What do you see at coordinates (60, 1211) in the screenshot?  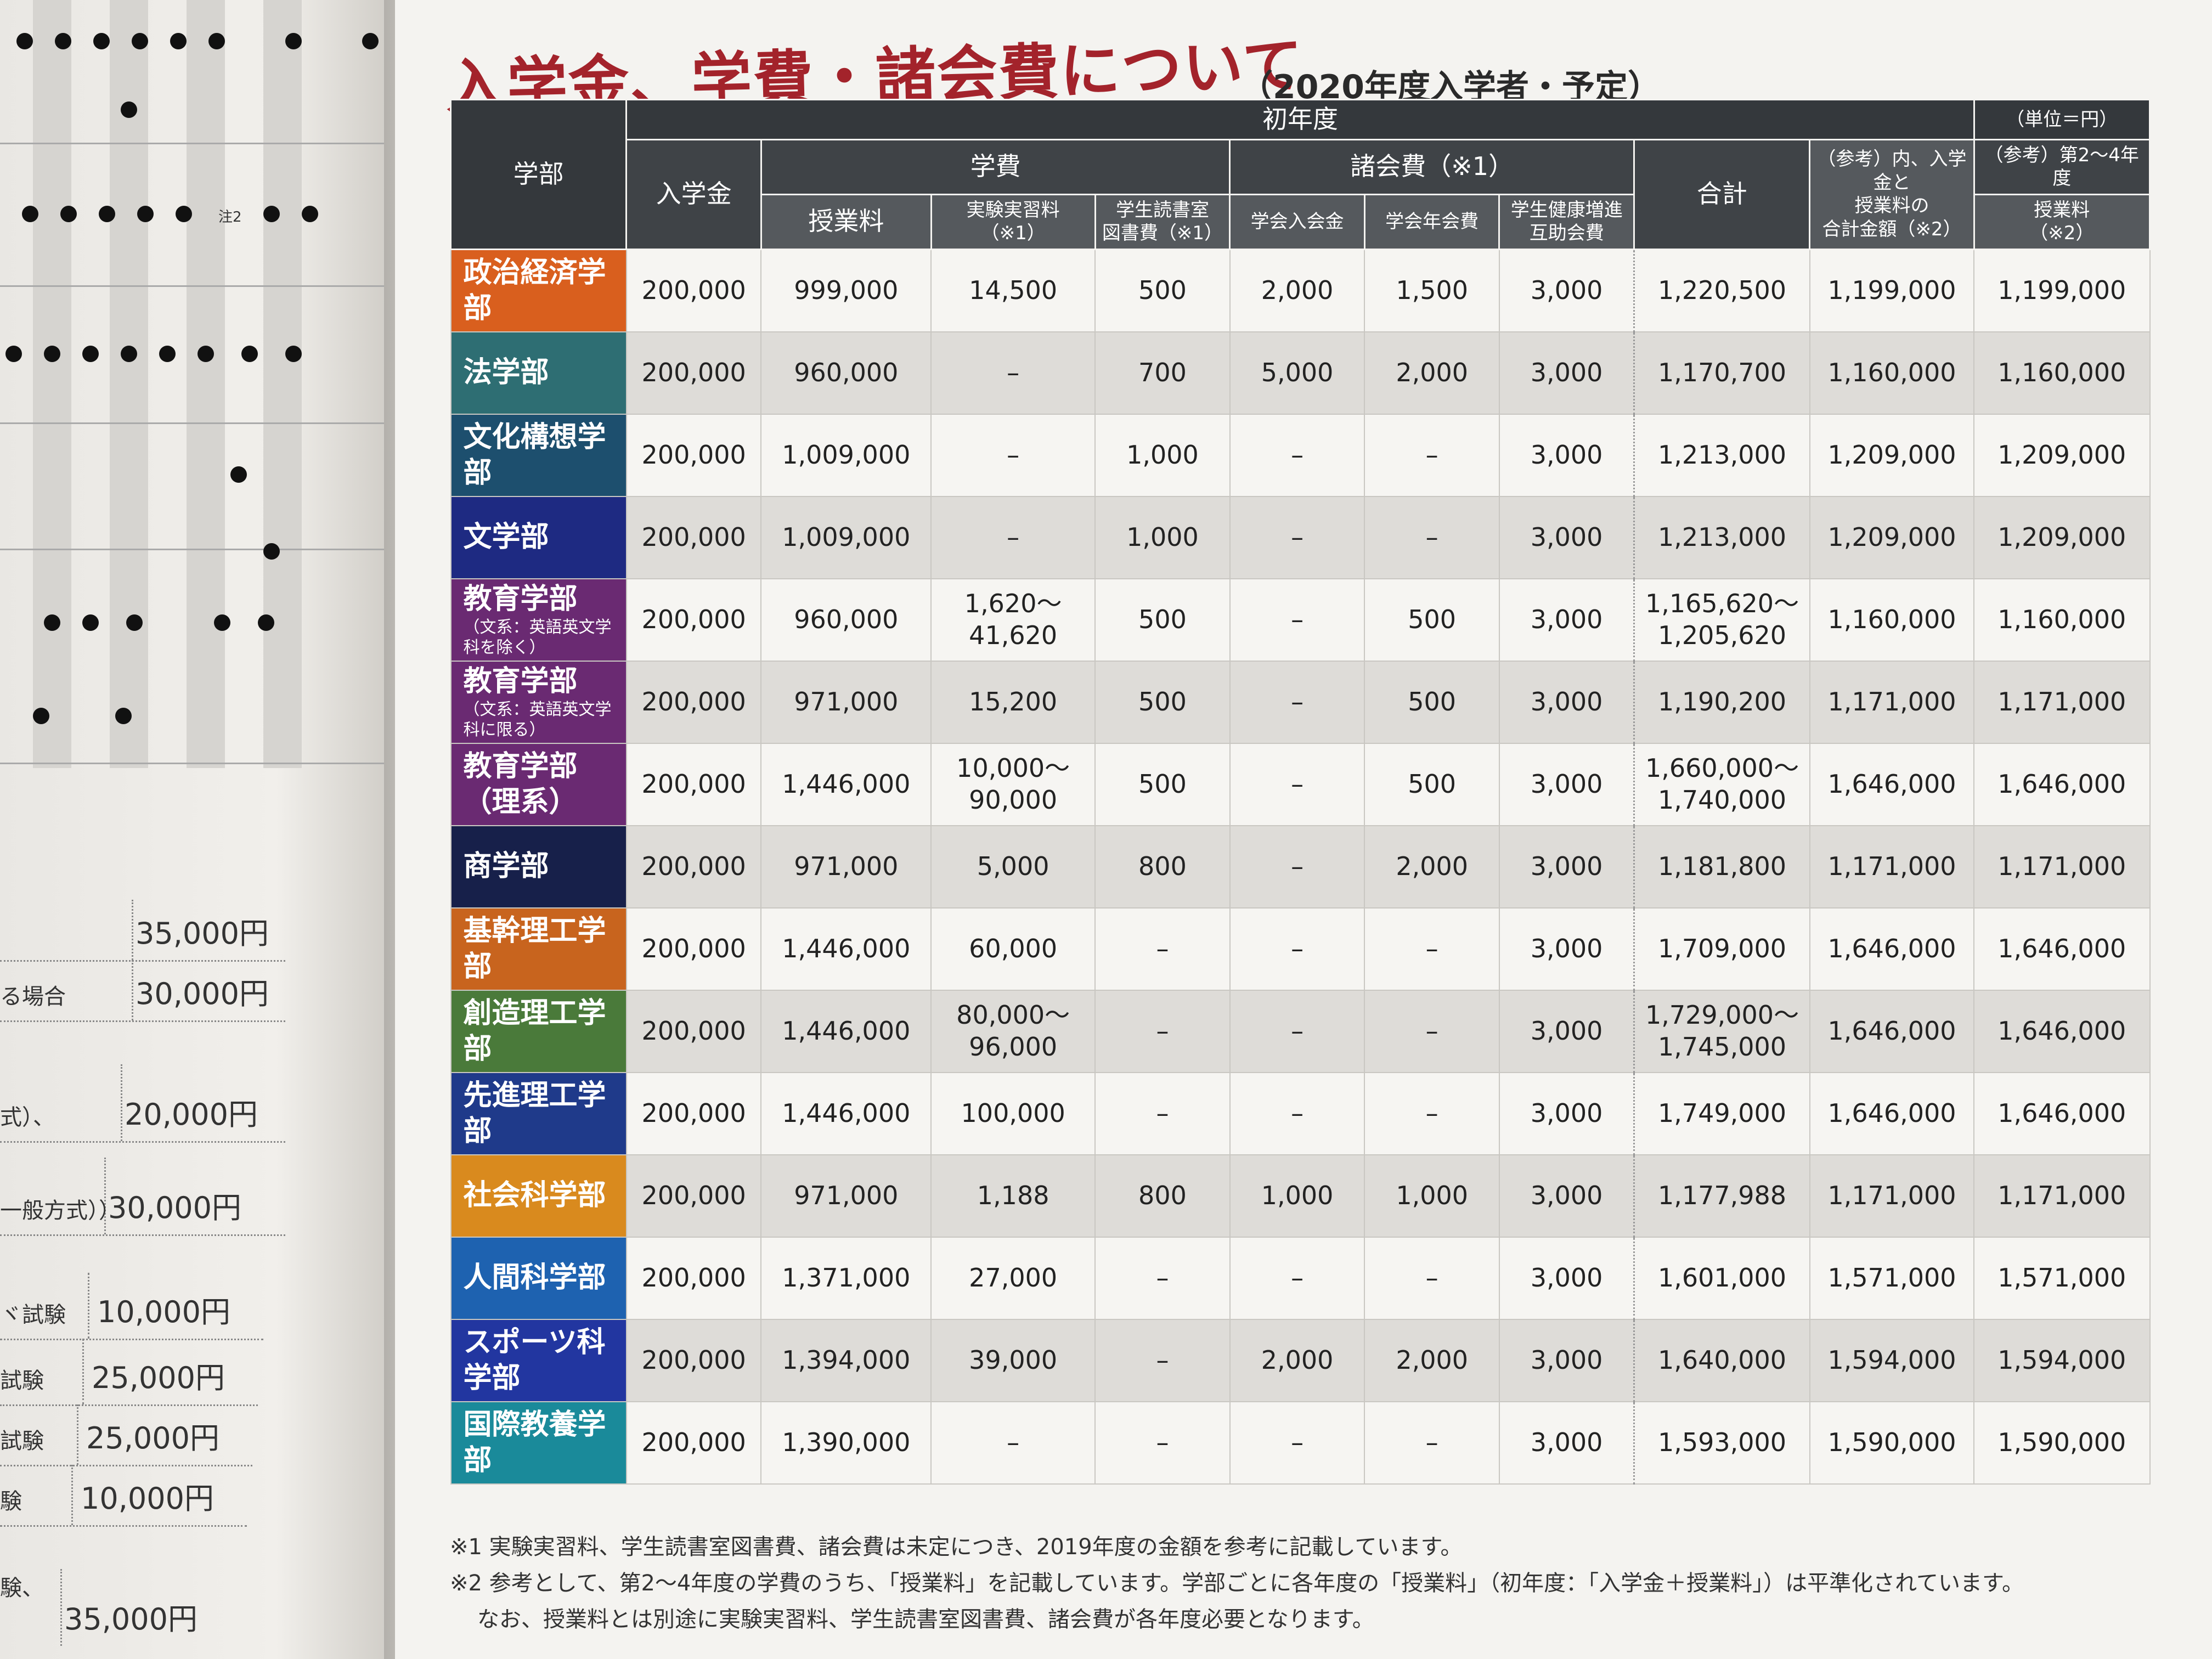 I see `fee-label: 一般方式））` at bounding box center [60, 1211].